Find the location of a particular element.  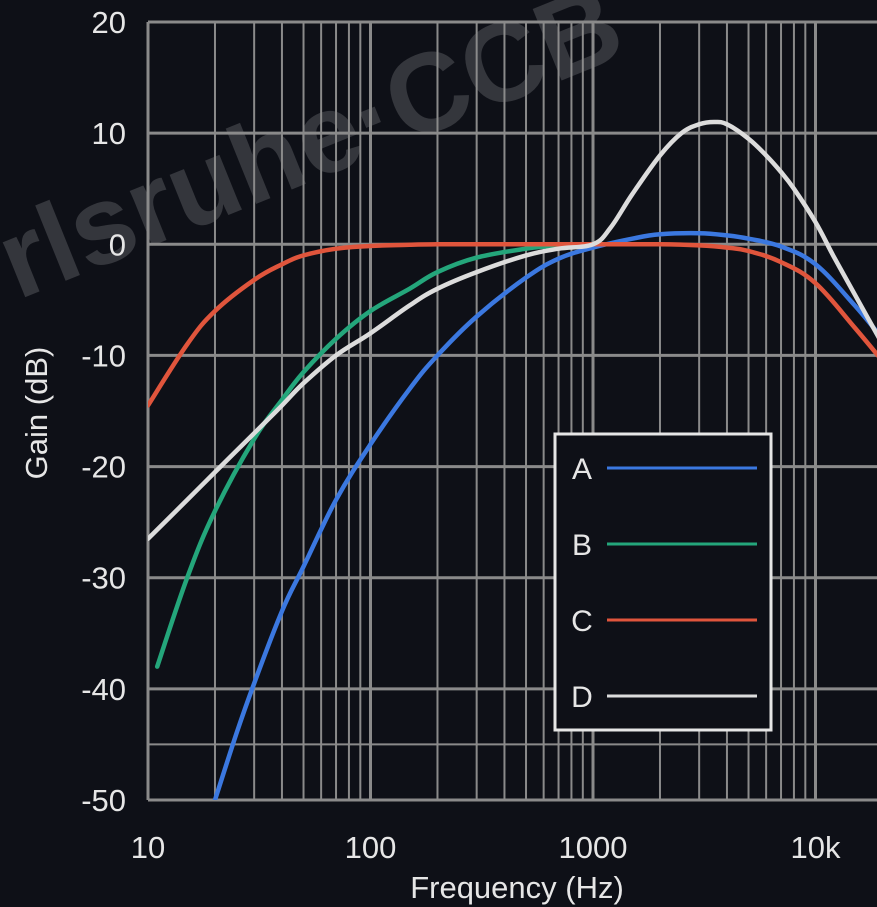

y-tick-label: -50 is located at coordinates (103, 800).